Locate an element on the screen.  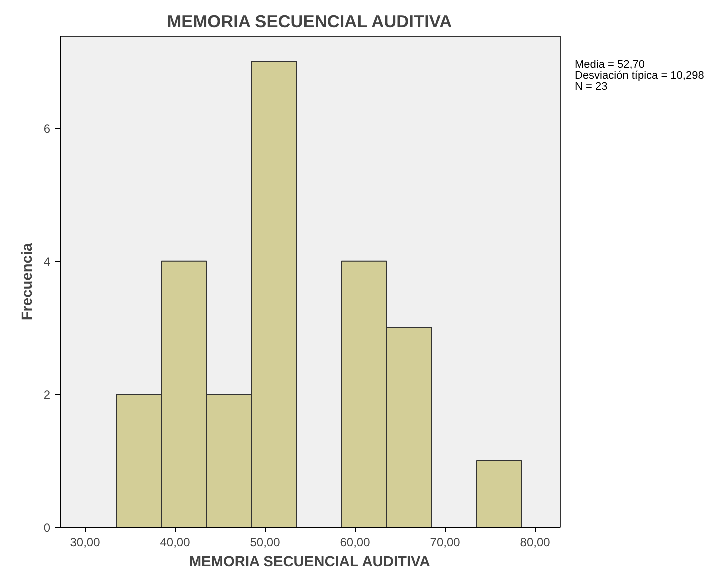
y-axis-title: Frecuencia is located at coordinates (28, 281).